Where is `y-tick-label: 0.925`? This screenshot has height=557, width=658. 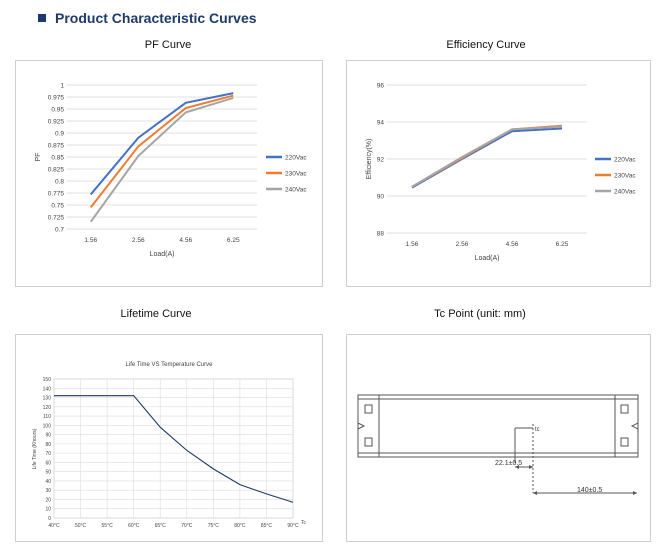
y-tick-label: 0.925 is located at coordinates (56, 122).